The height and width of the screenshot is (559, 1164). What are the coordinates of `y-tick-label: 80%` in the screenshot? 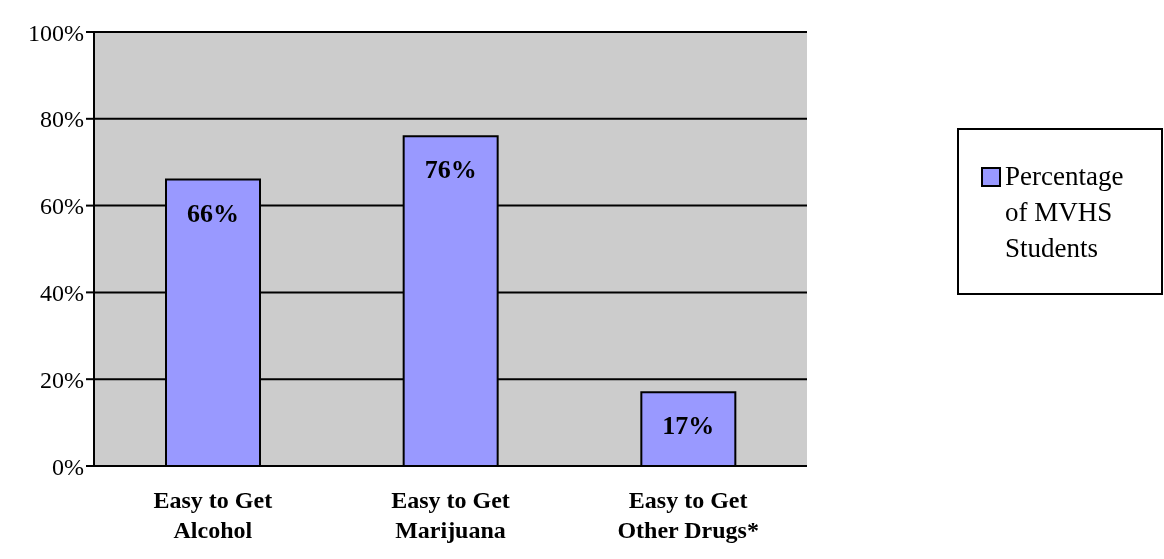 It's located at (62, 119).